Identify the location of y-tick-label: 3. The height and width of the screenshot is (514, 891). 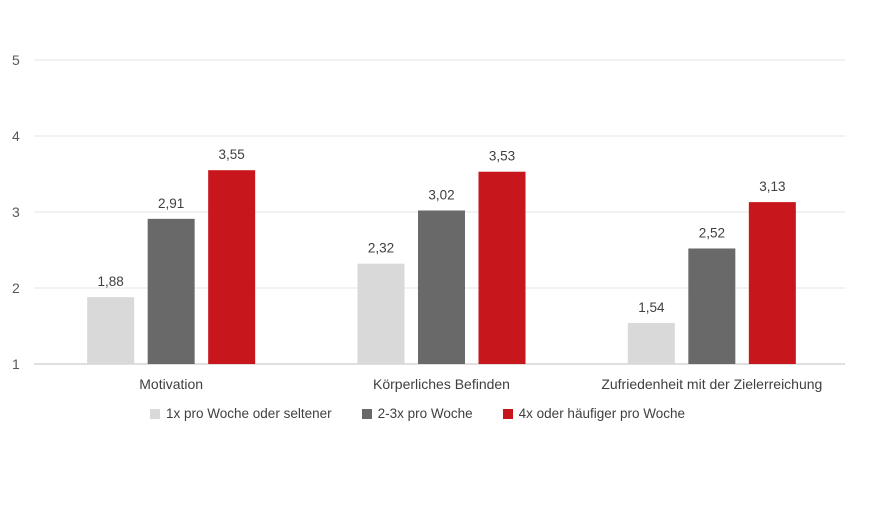
(16, 212).